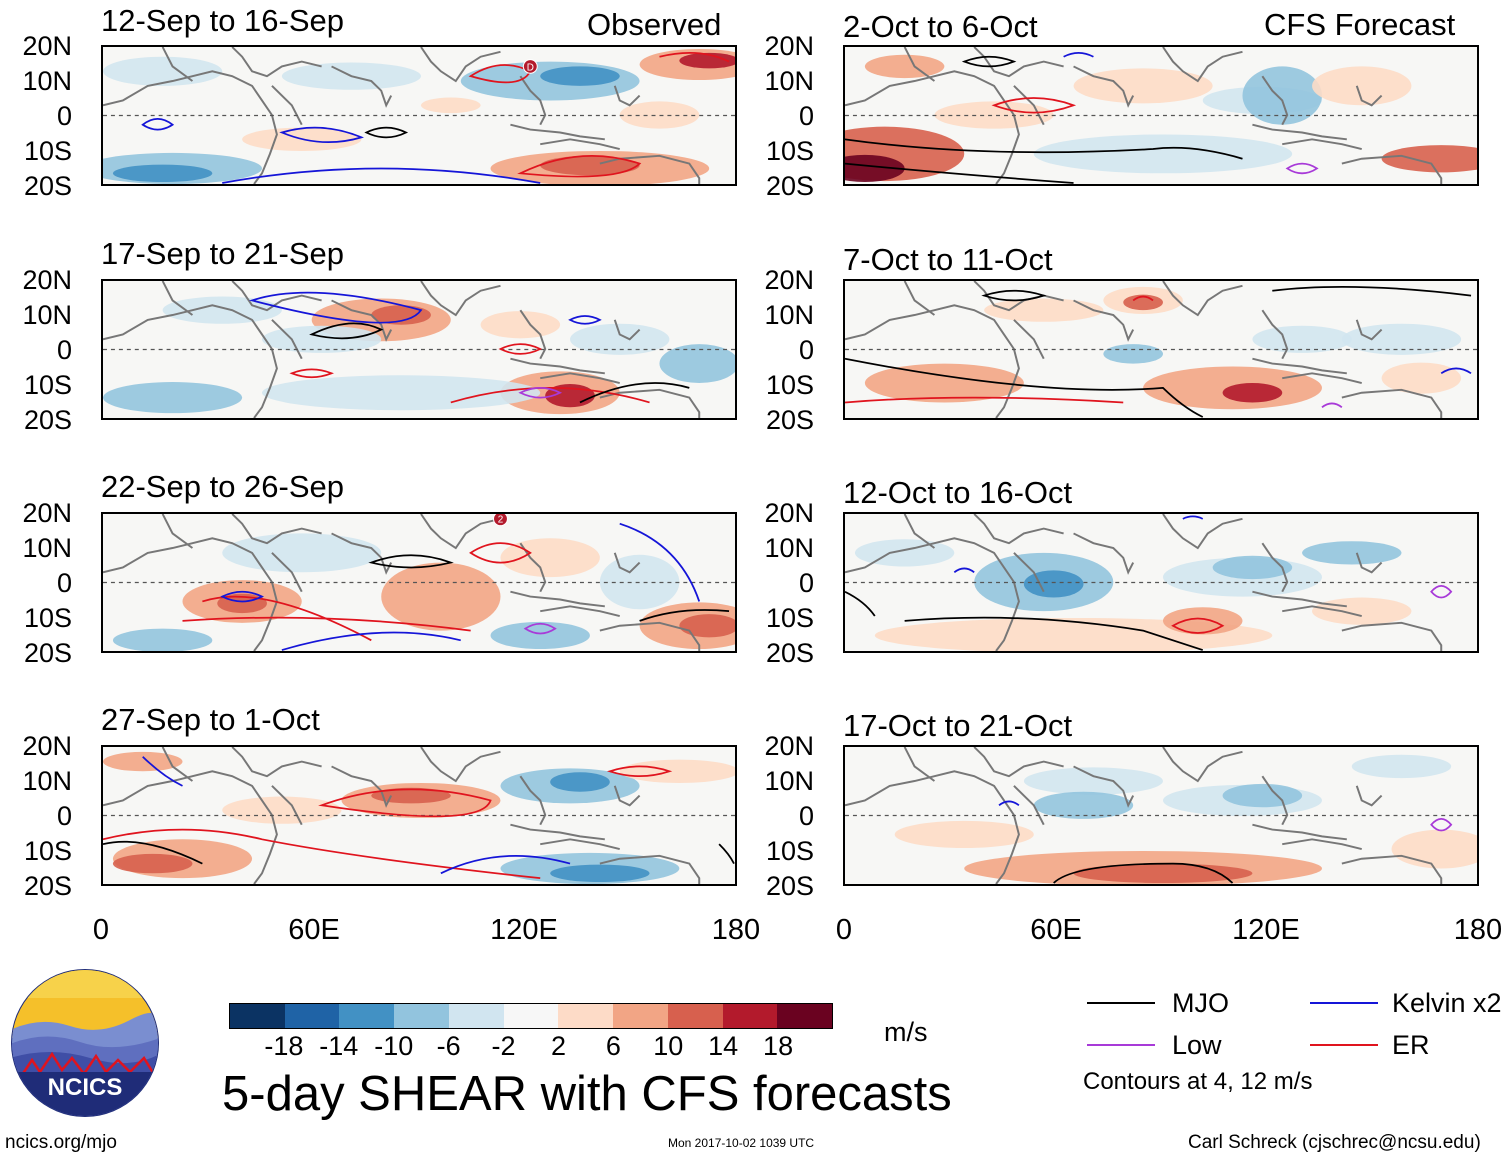 The height and width of the screenshot is (1159, 1510). Describe the element at coordinates (789, 280) in the screenshot. I see `lat-label-fc-2-20n: 20N` at that location.